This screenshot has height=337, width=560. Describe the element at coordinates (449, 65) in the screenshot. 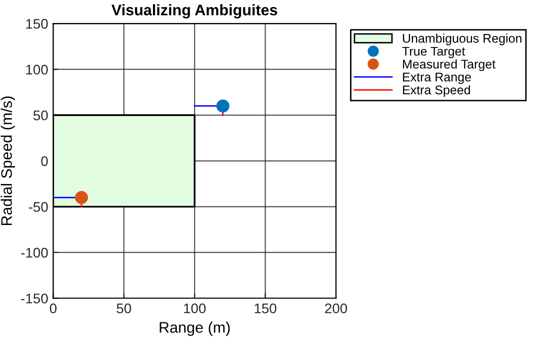

I see `legend-label: Measured Target` at that location.